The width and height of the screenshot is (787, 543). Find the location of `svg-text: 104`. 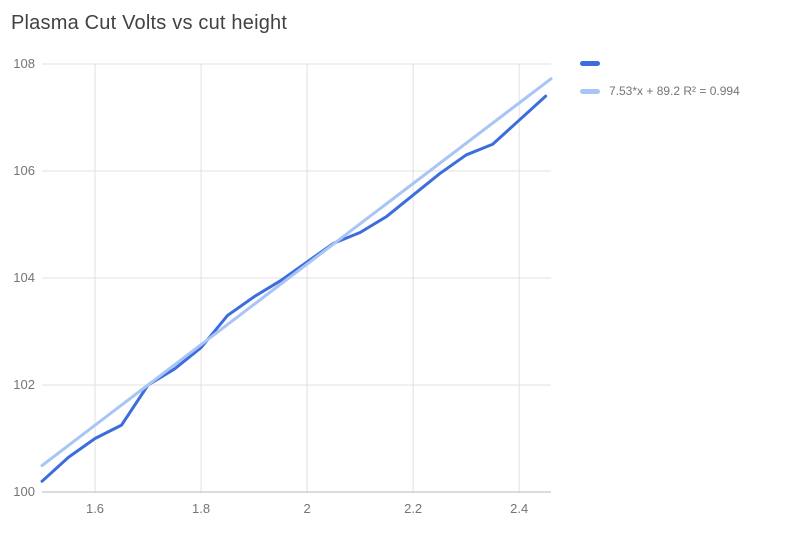

svg-text: 104 is located at coordinates (24, 277).